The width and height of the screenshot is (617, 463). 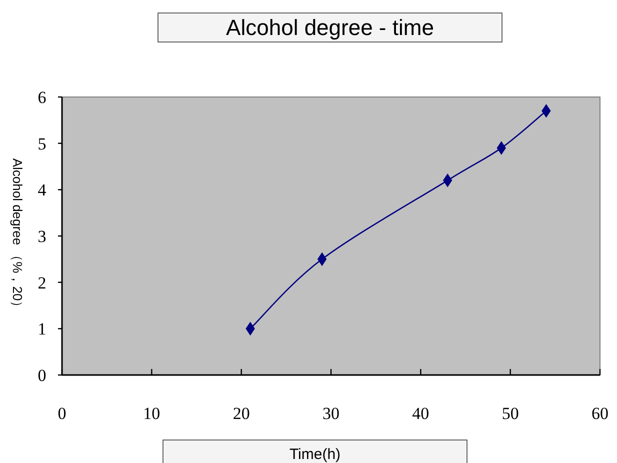 What do you see at coordinates (330, 27) in the screenshot?
I see `chart-title: Alcohol degree - time` at bounding box center [330, 27].